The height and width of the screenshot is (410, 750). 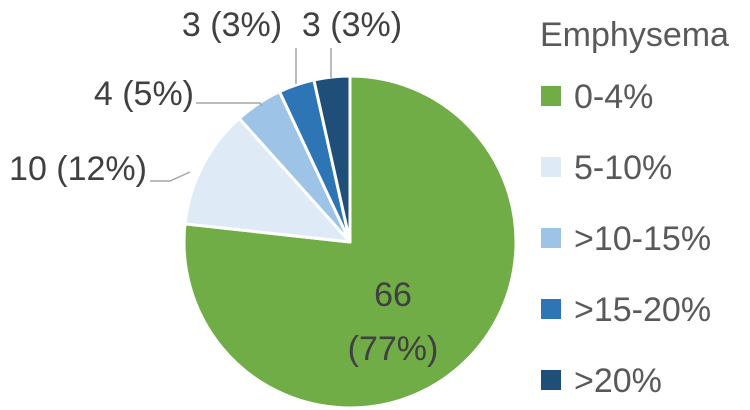 What do you see at coordinates (551, 238) in the screenshot?
I see `legend-swatch-gt-10-15pct` at bounding box center [551, 238].